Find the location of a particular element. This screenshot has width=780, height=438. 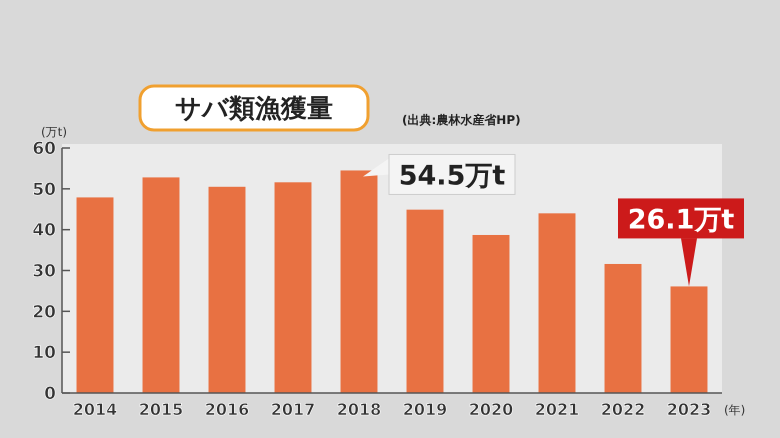

y-tick-label: 50 is located at coordinates (44, 190).